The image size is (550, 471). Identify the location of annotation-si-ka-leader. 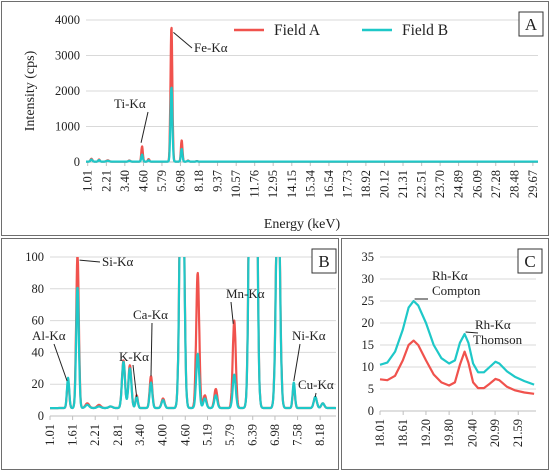
(90, 261).